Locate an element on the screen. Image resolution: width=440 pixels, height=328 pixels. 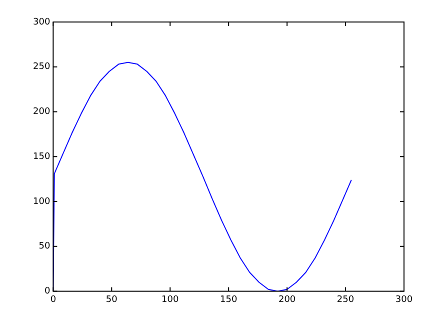
y-tick-label: 300 is located at coordinates (41, 22).